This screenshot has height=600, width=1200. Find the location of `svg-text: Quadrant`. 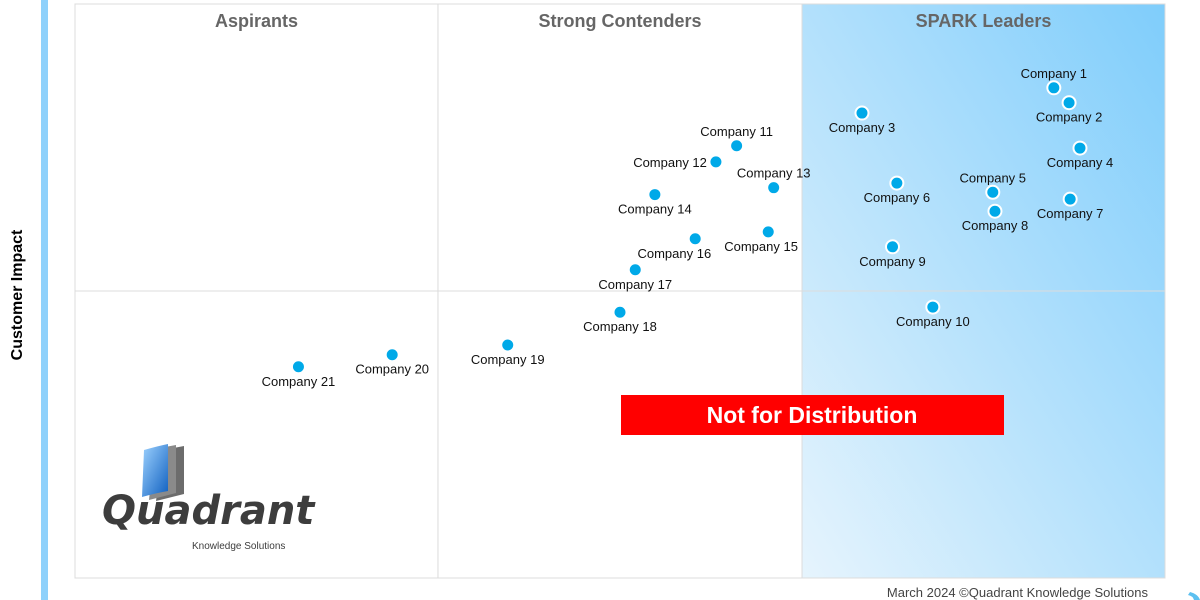

svg-text: Quadrant is located at coordinates (209, 511).